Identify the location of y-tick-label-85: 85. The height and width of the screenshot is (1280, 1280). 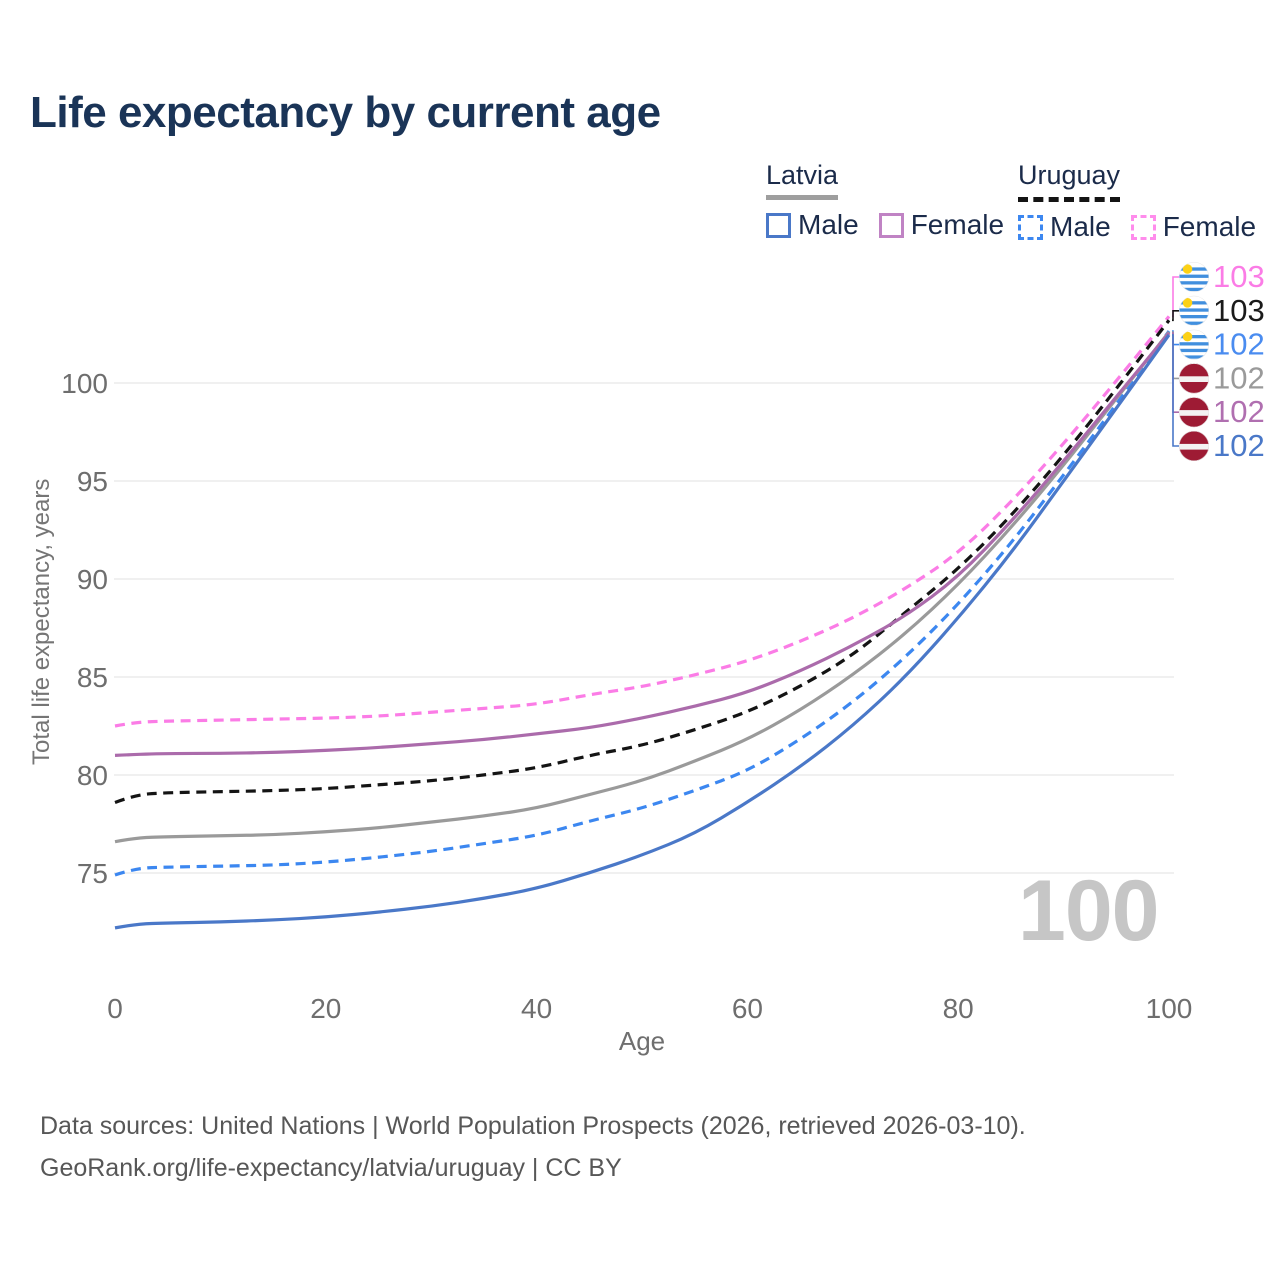
(92, 677).